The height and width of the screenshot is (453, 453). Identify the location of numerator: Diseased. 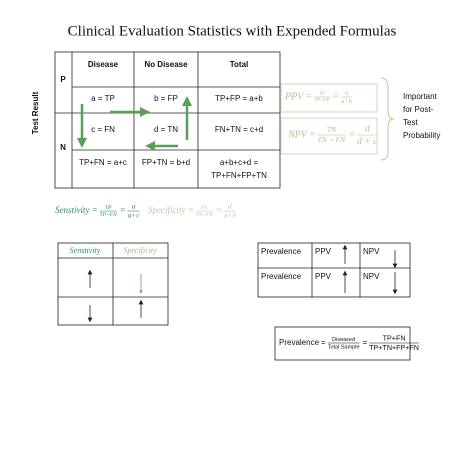
(343, 340).